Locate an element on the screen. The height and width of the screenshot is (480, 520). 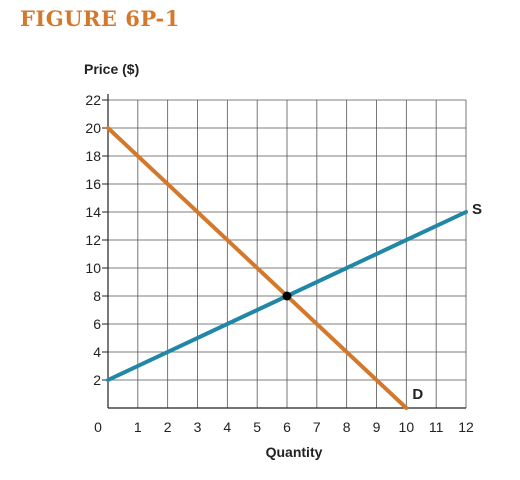
y-tick-label: 2 is located at coordinates (97, 380).